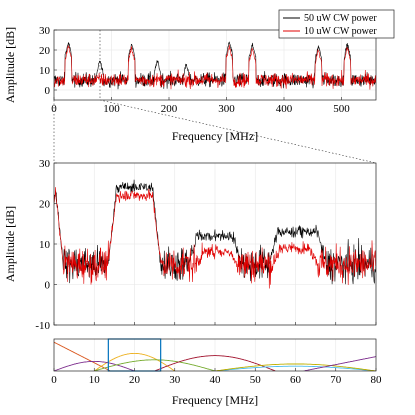 The width and height of the screenshot is (415, 415). I want to click on top-xtick-label: 300, so click(226, 109).